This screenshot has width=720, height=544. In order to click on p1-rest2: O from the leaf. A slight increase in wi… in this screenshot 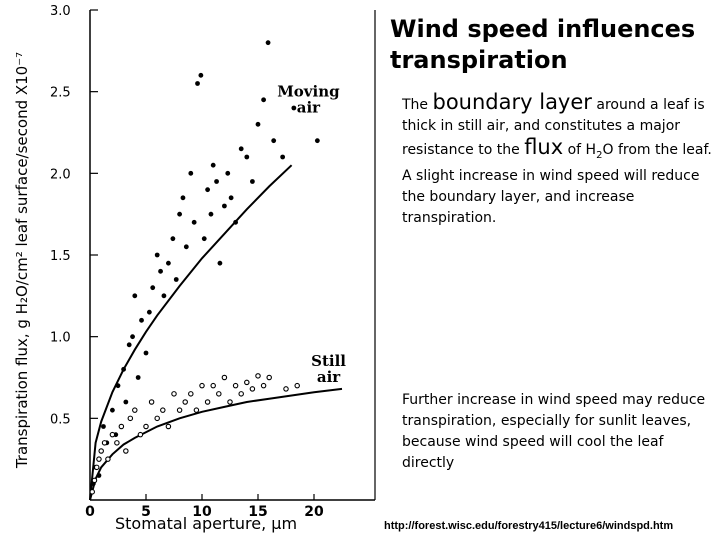, I will do `click(557, 184)`.